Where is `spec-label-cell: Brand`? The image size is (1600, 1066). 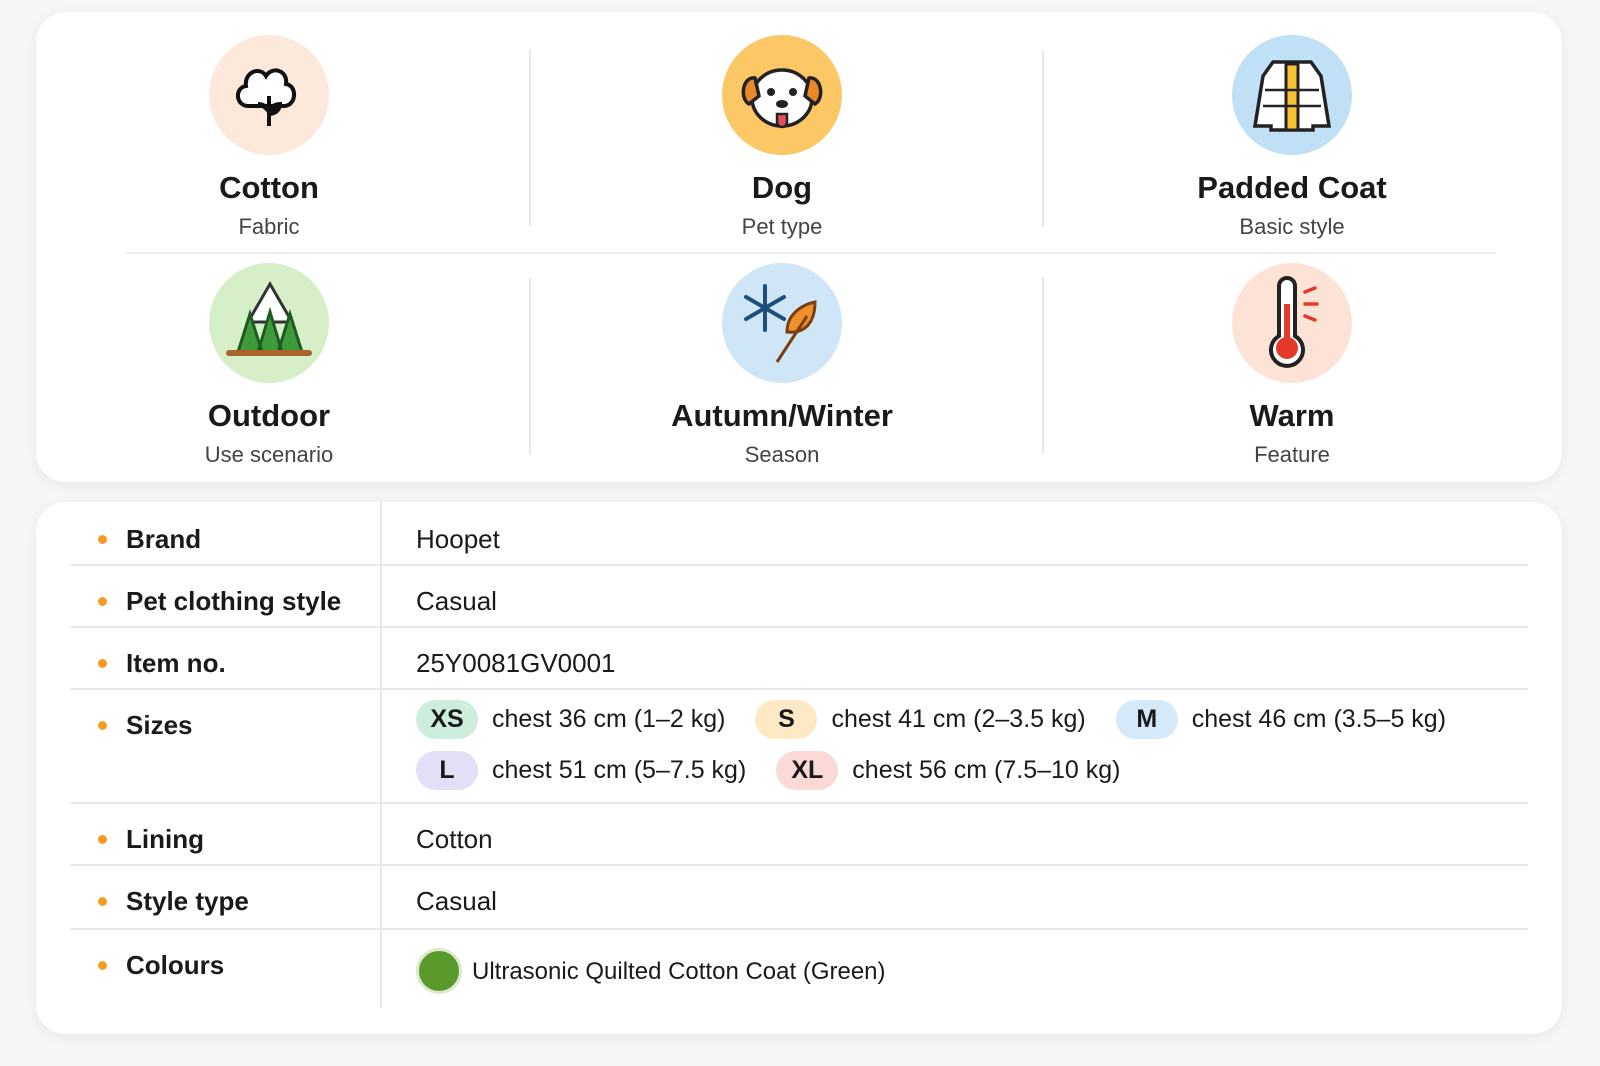 spec-label-cell: Brand is located at coordinates (226, 533).